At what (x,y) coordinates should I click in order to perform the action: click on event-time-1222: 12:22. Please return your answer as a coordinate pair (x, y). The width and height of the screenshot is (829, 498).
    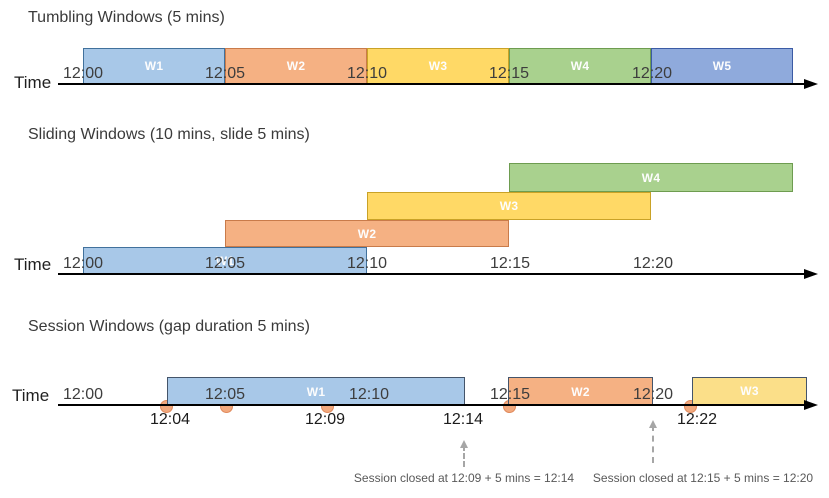
    Looking at the image, I should click on (697, 419).